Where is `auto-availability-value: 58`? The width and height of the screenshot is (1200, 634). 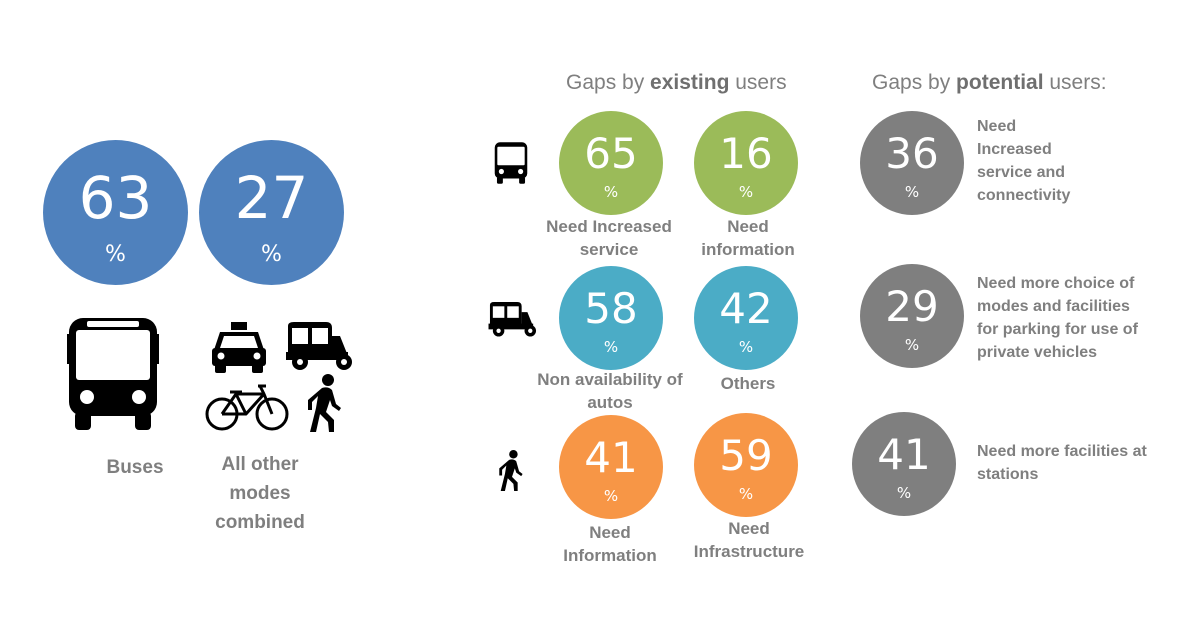
auto-availability-value: 58 is located at coordinates (611, 308).